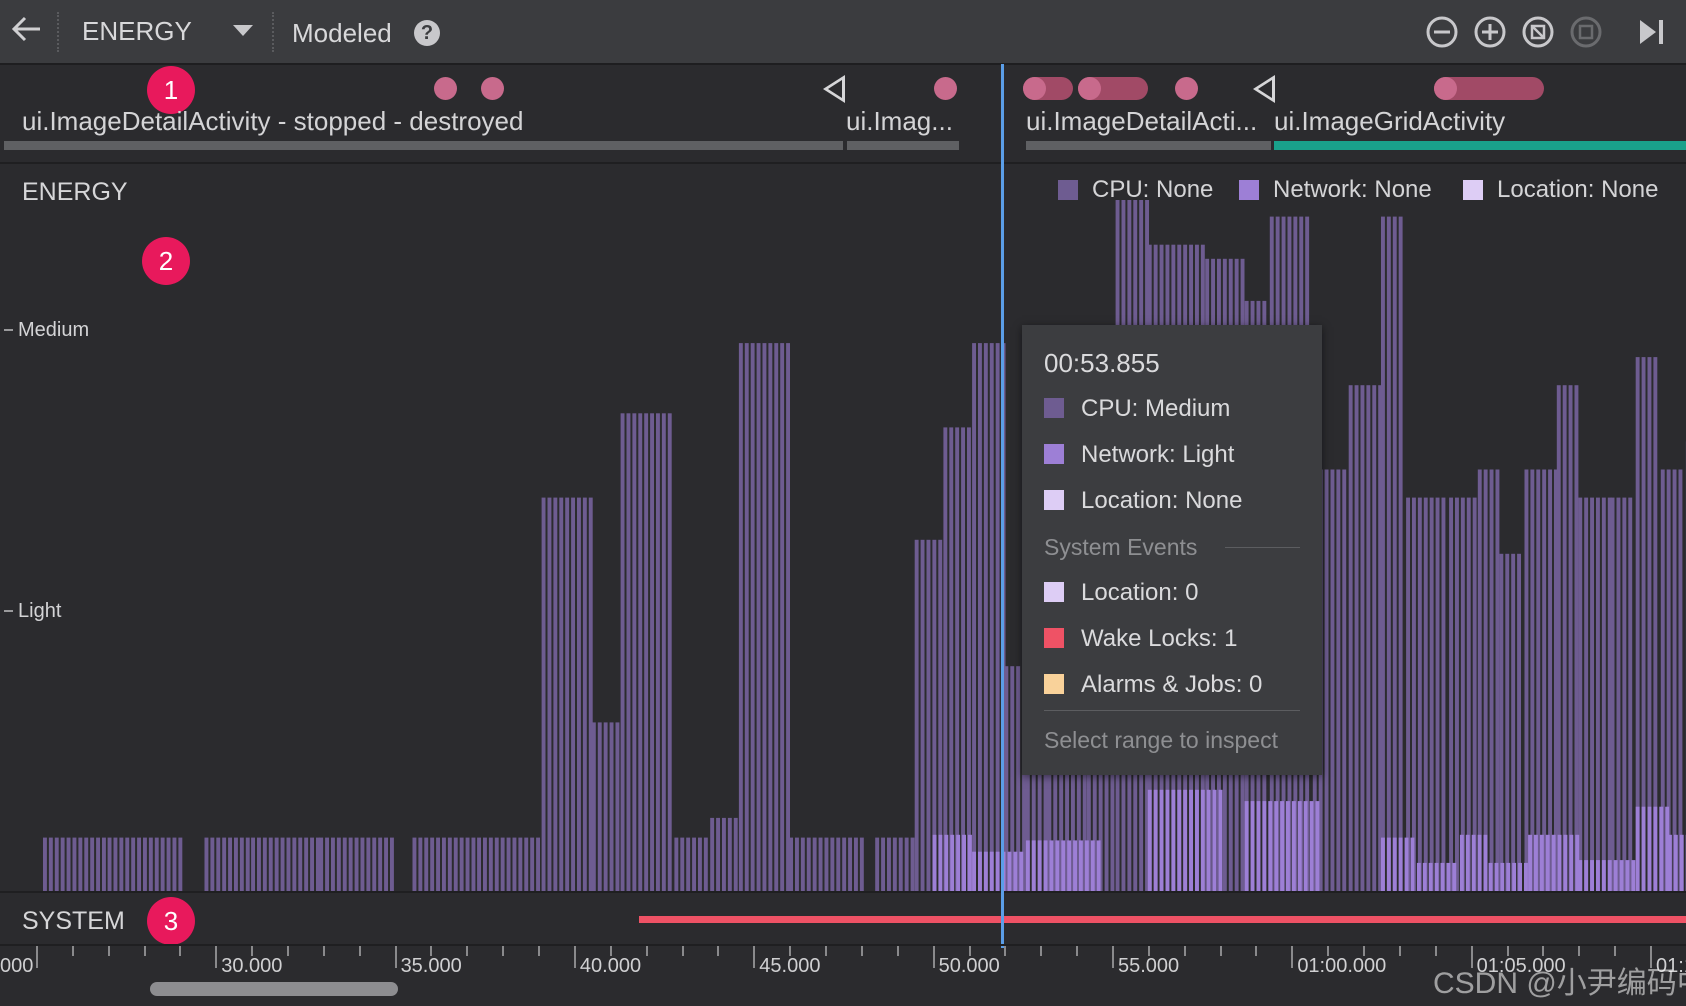  Describe the element at coordinates (1054, 684) in the screenshot. I see `tooltip-swatch-alarms-jobs` at that location.